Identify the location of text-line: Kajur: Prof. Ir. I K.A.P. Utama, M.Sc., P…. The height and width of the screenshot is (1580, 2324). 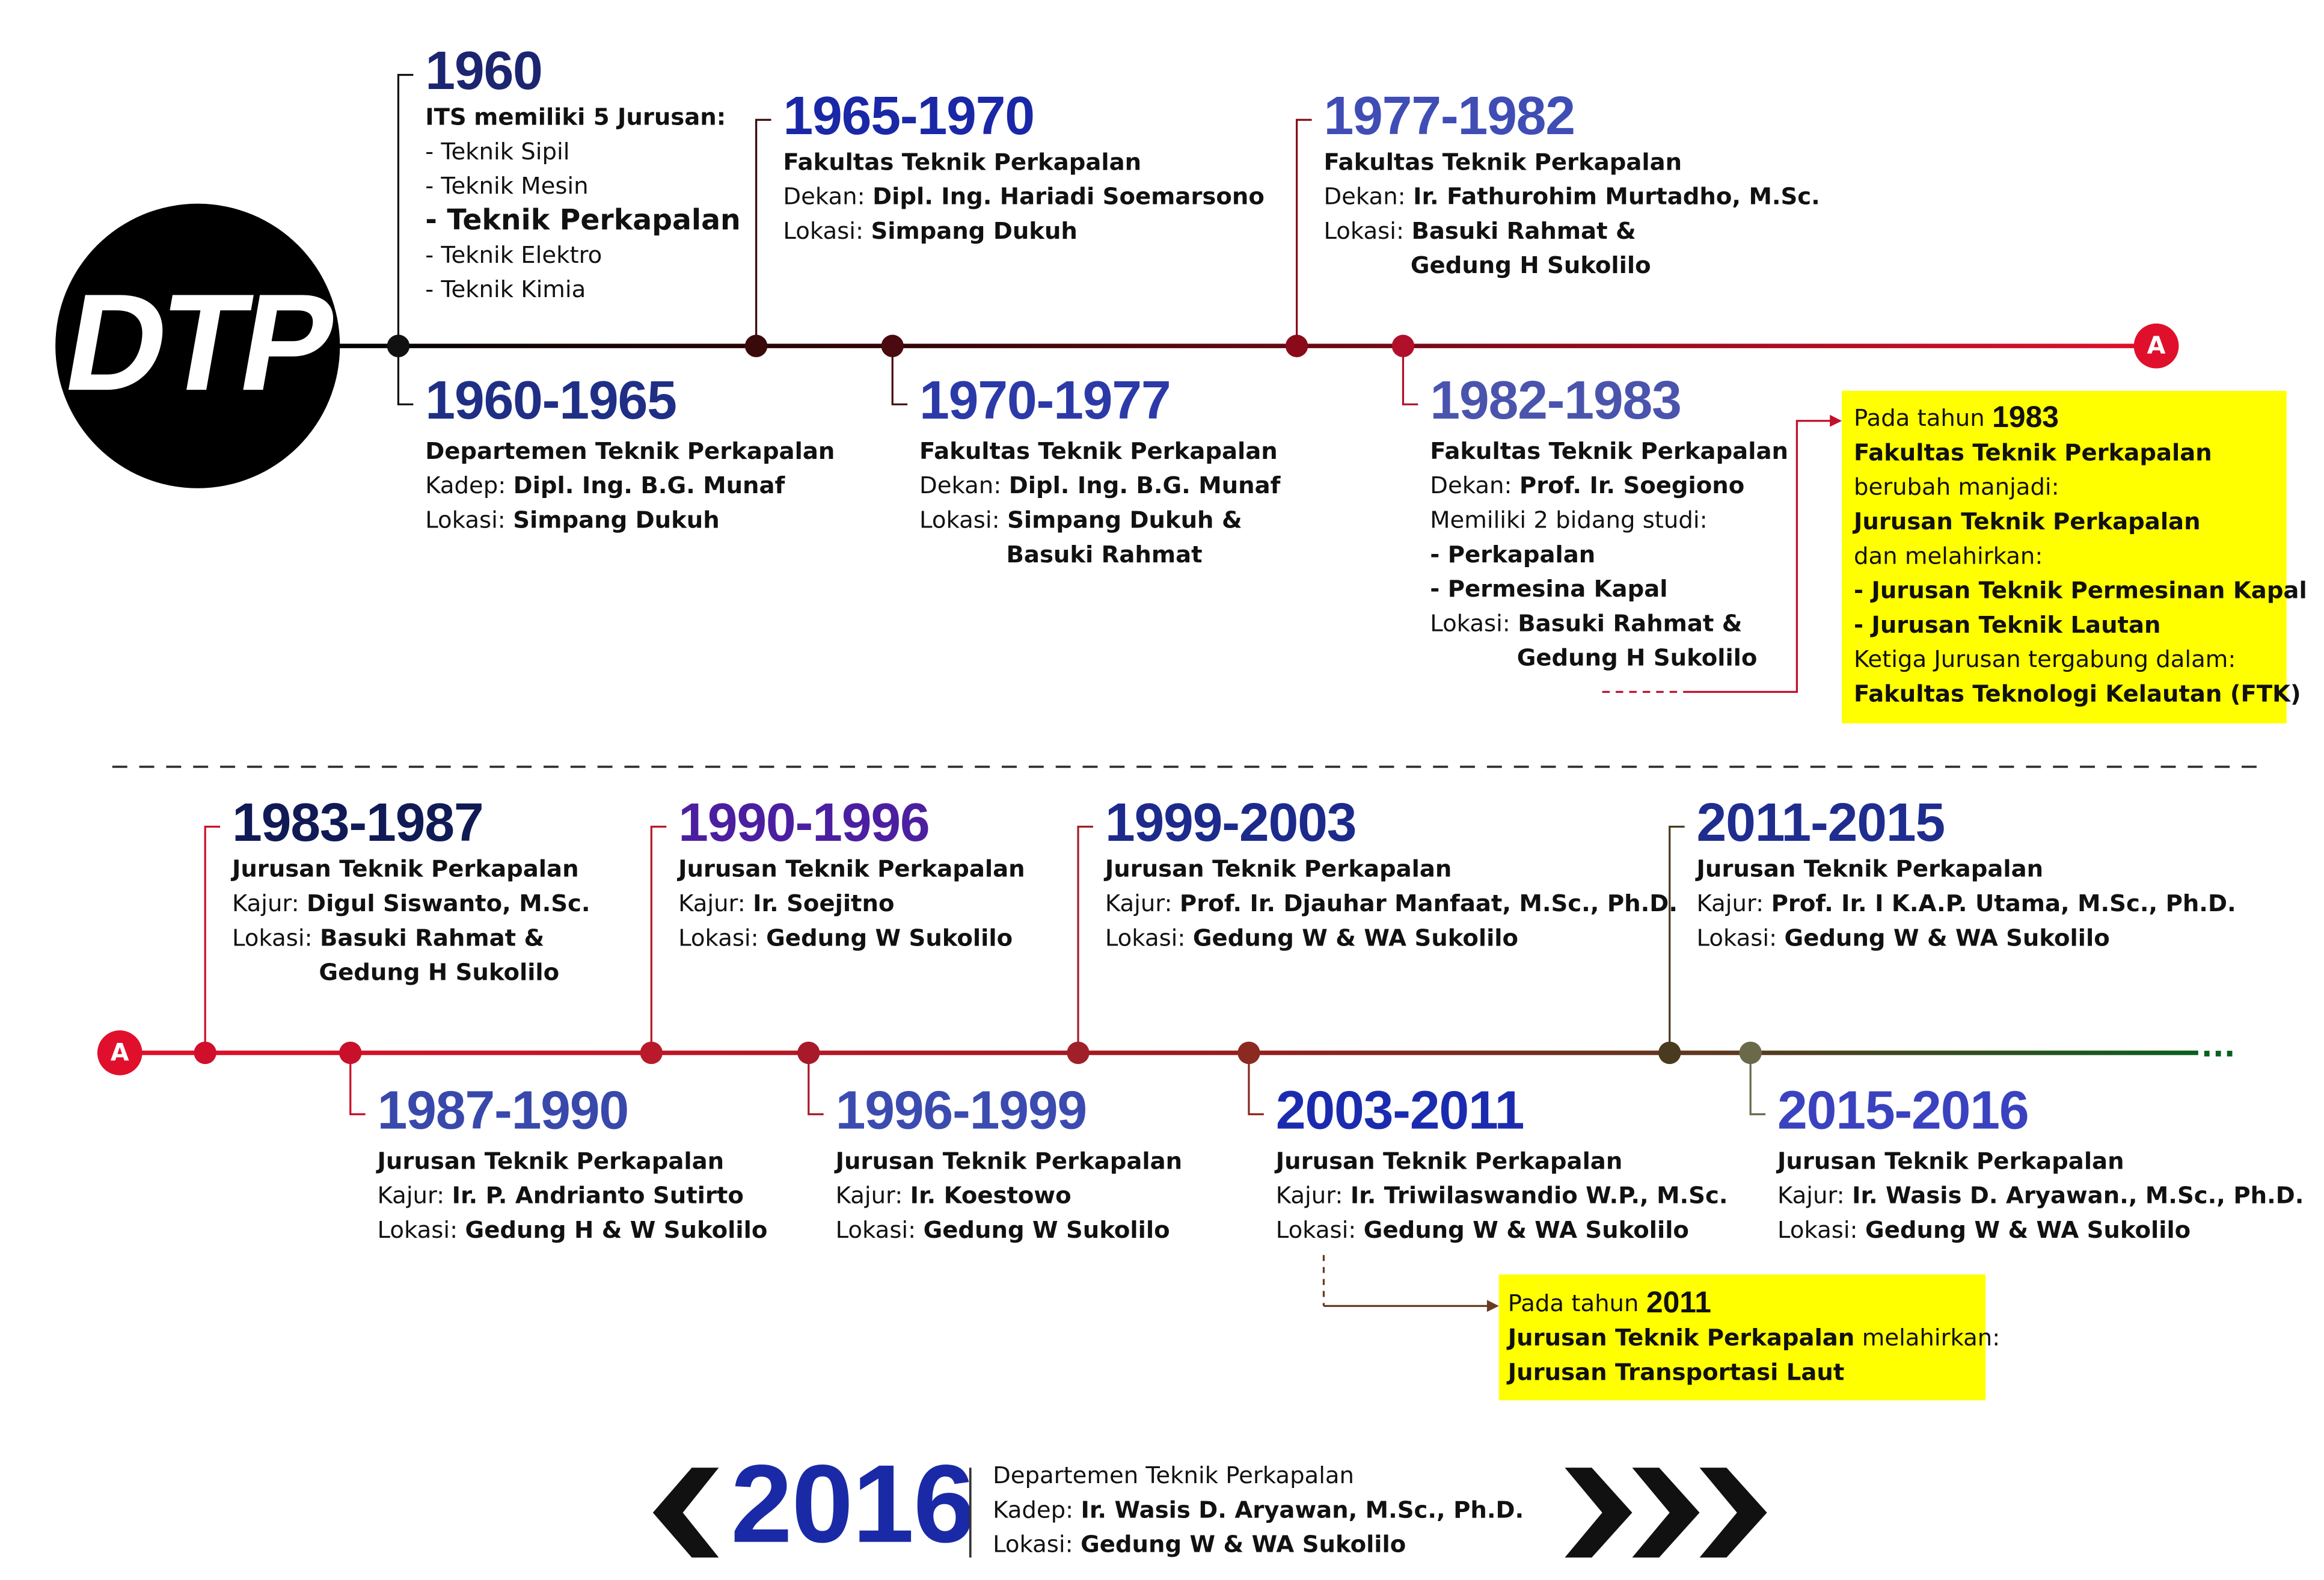
(1966, 903).